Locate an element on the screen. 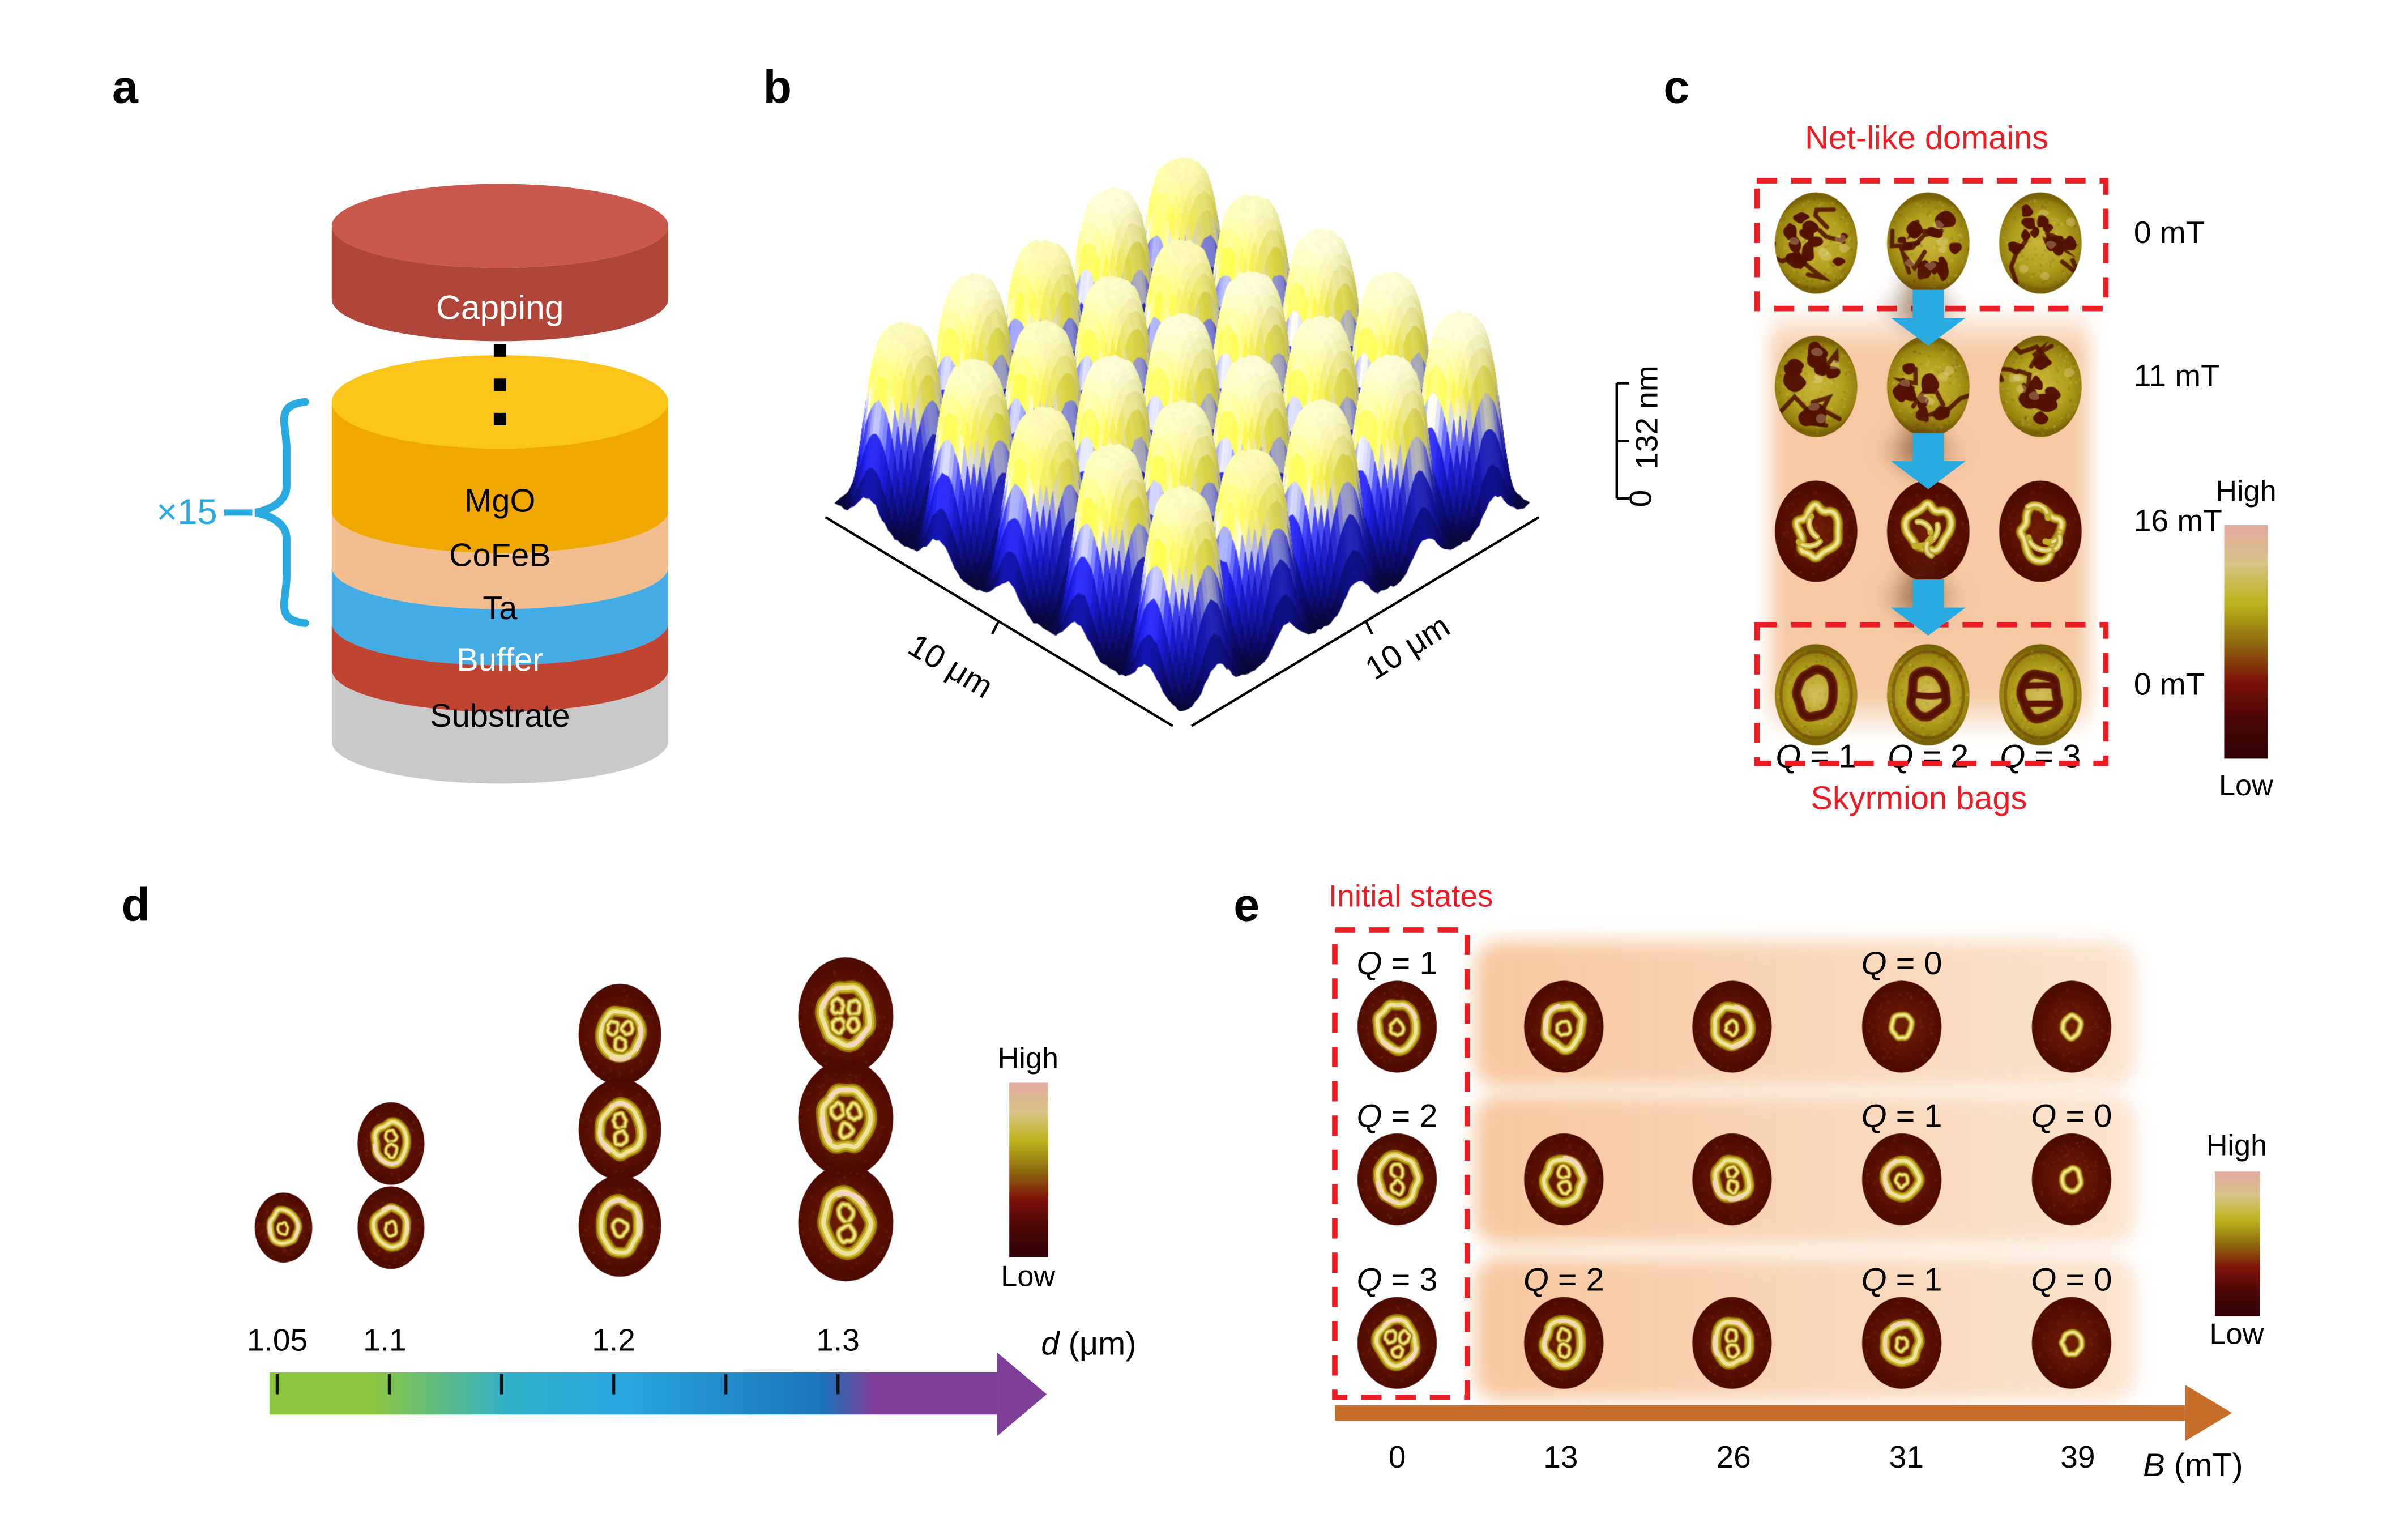 Image resolution: width=2408 pixels, height=1539 pixels. initial-states-title: Initial states is located at coordinates (1411, 897).